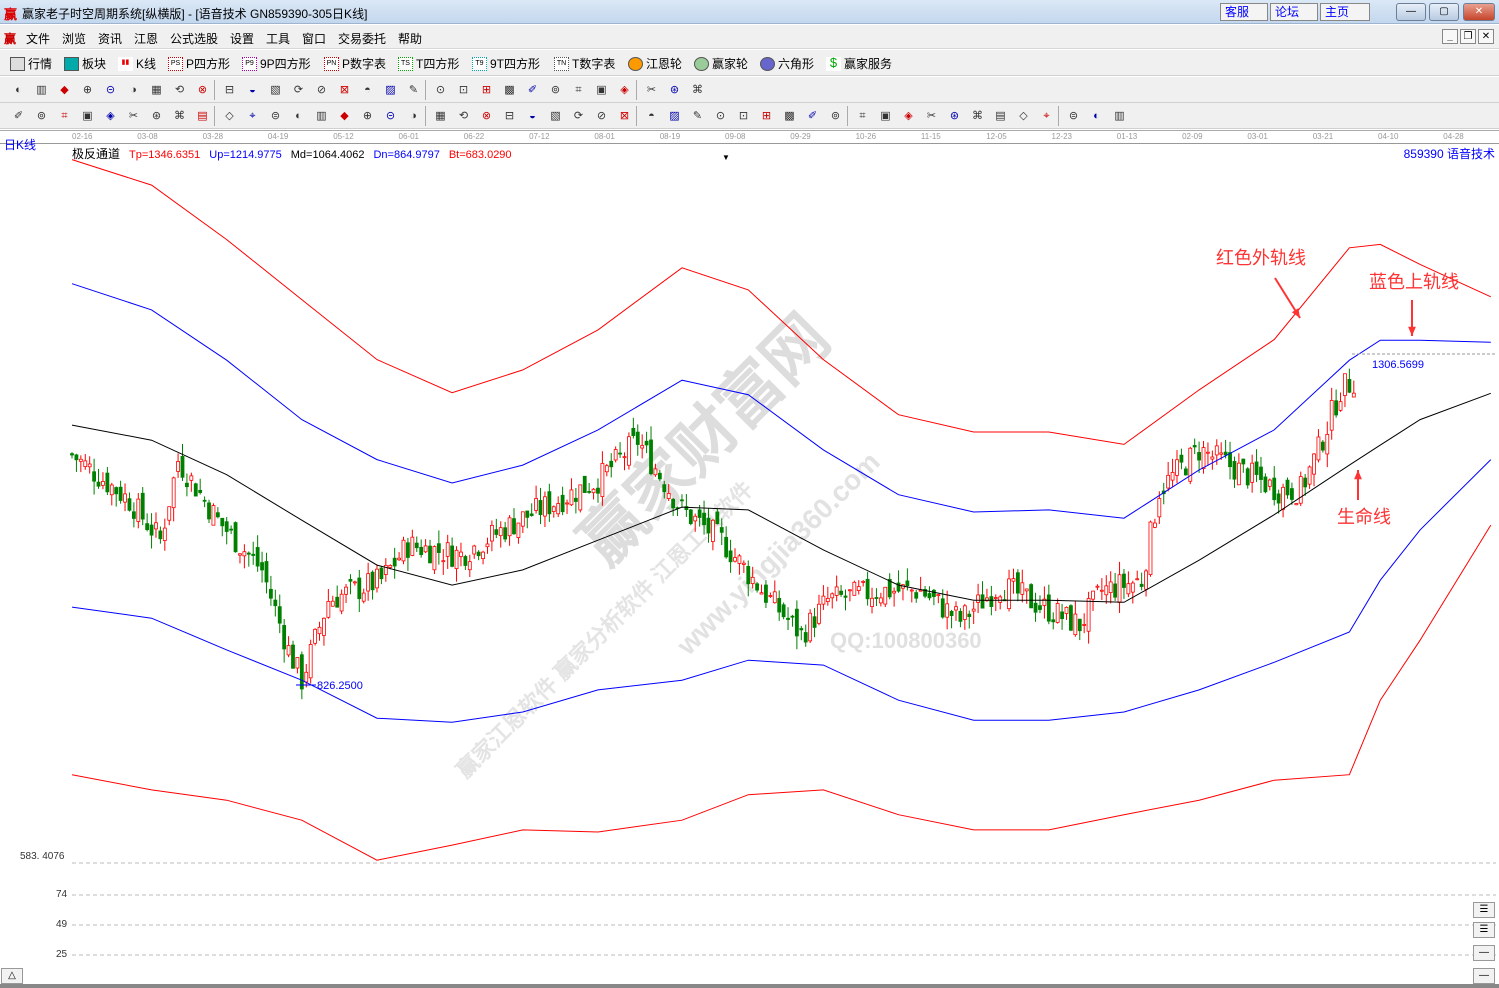  What do you see at coordinates (344, 90) in the screenshot?
I see `drawing-tool-icon: ⊠` at bounding box center [344, 90].